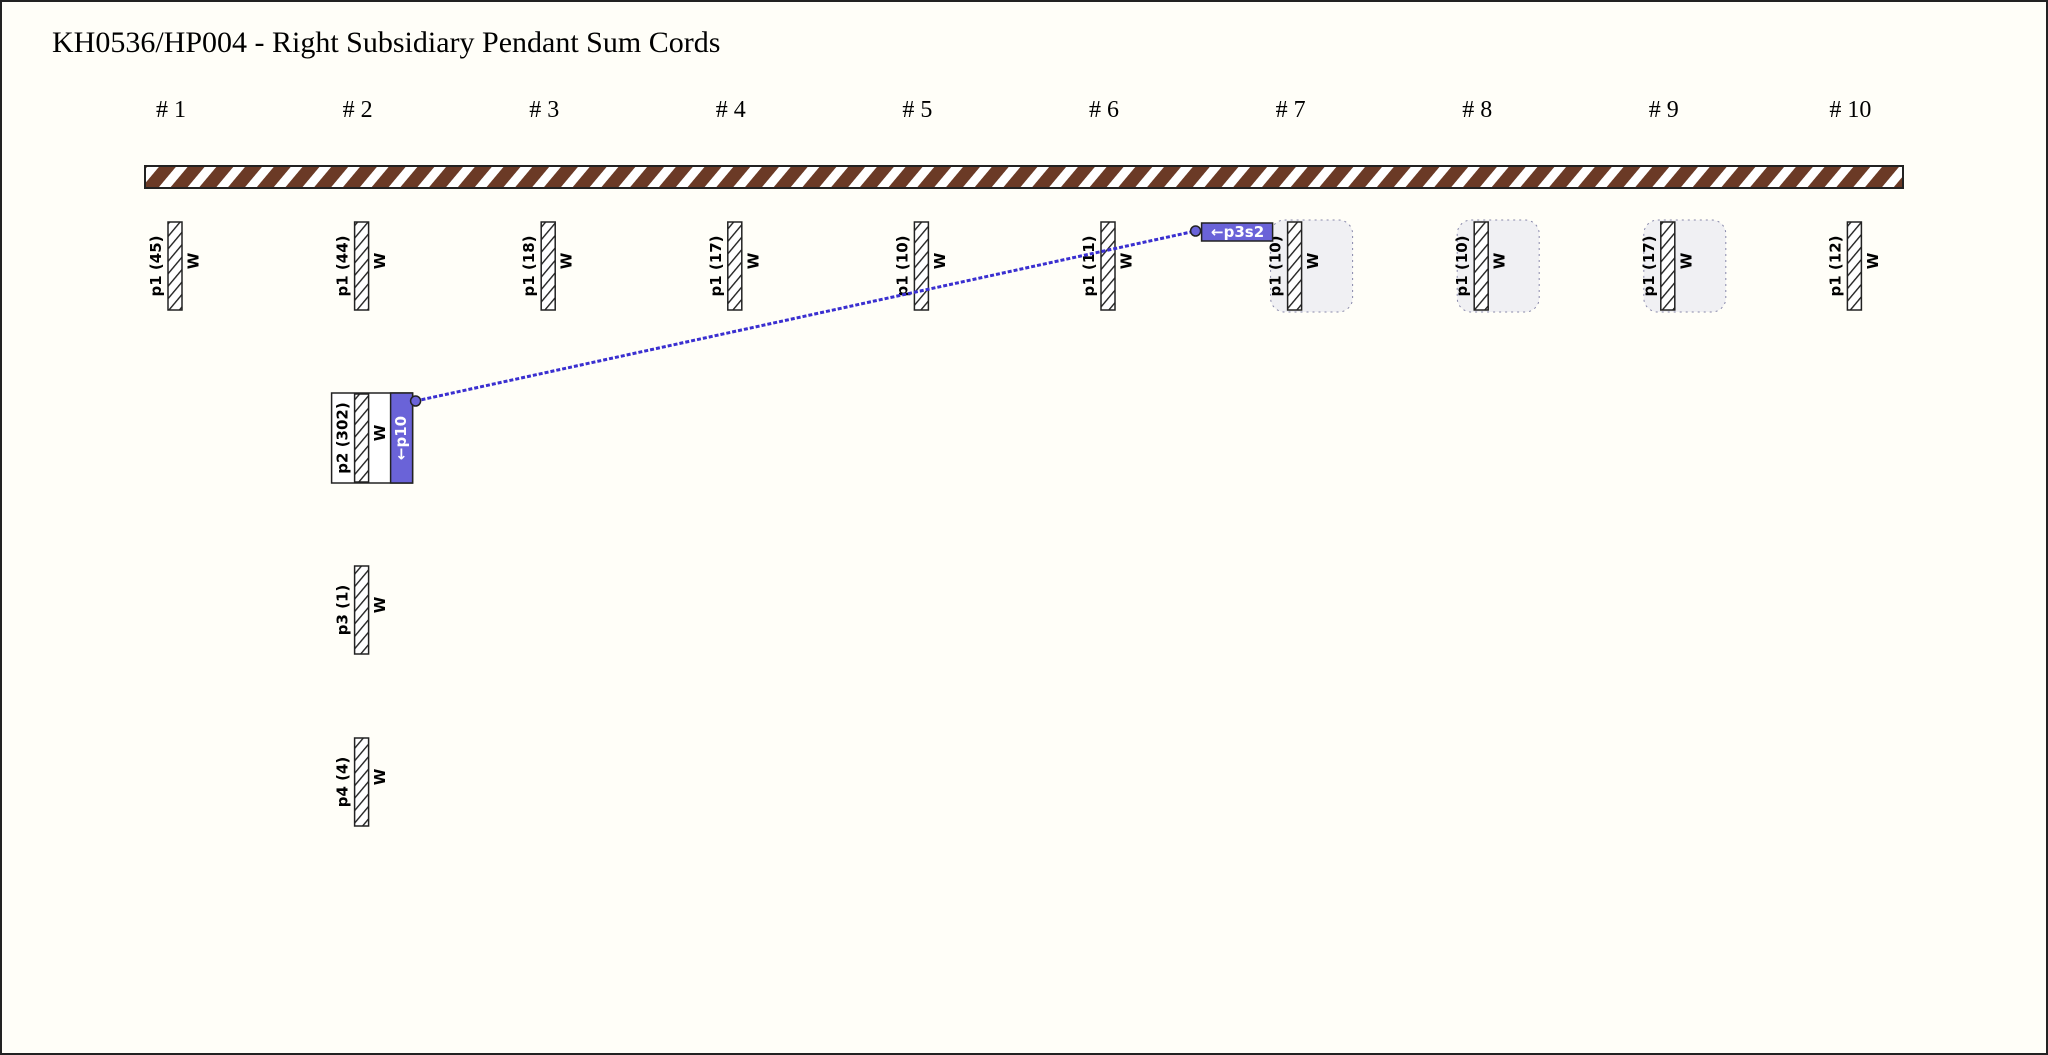  Describe the element at coordinates (917, 110) in the screenshot. I see `group-label: # 5` at that location.